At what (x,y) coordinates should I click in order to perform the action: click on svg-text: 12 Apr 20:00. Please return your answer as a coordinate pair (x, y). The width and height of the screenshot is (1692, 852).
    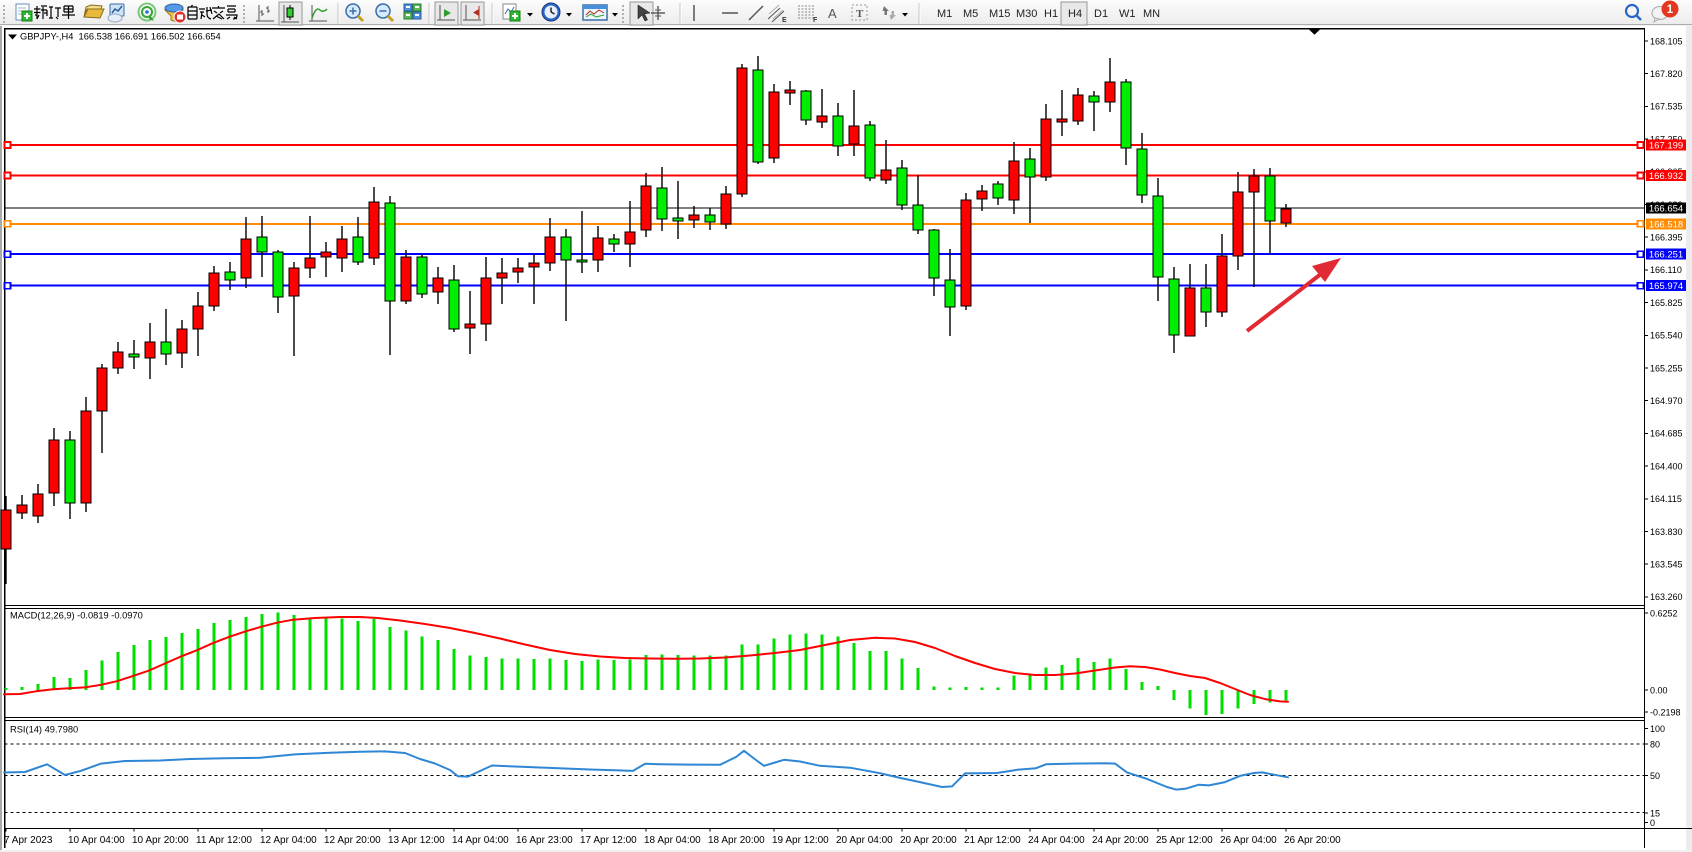
    Looking at the image, I should click on (352, 840).